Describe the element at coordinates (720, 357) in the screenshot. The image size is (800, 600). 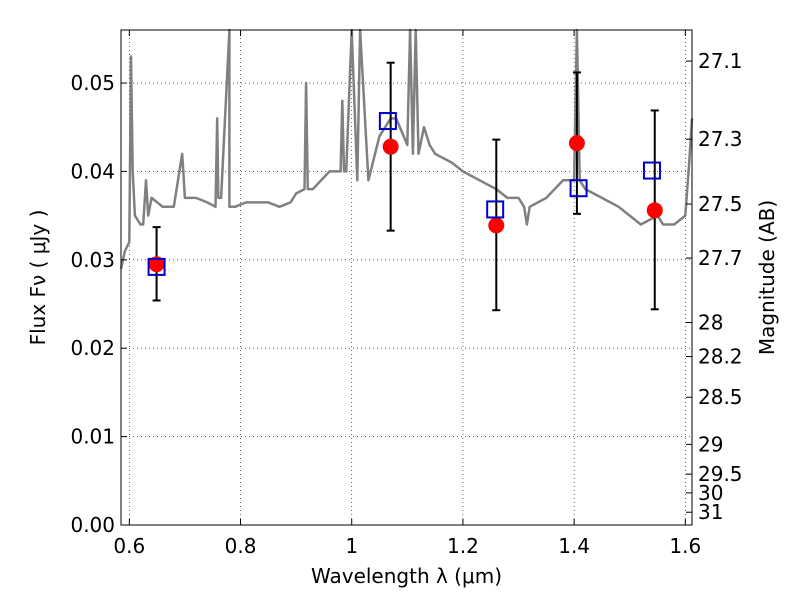
I see `right-tick-label: 28.2` at that location.